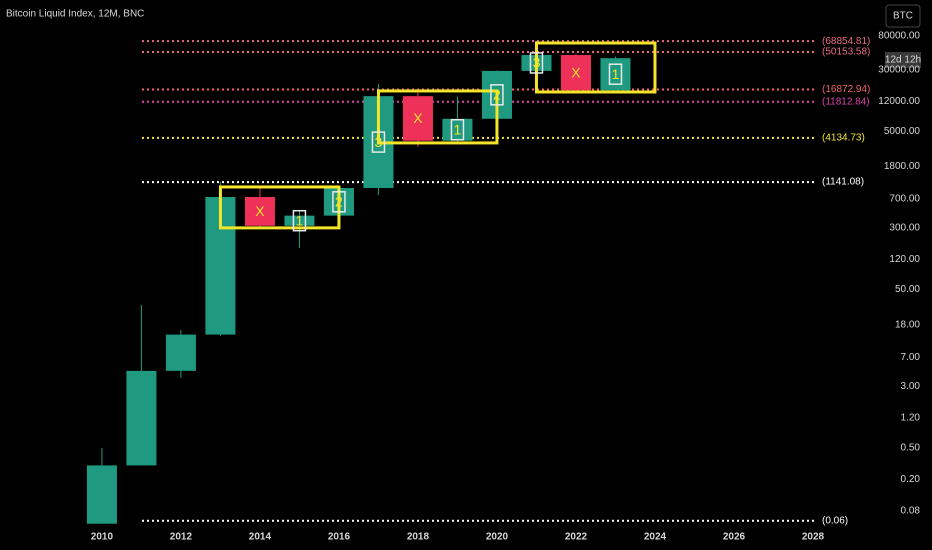 The height and width of the screenshot is (550, 932). What do you see at coordinates (911, 510) in the screenshot?
I see `y-tick-label: 0.08` at bounding box center [911, 510].